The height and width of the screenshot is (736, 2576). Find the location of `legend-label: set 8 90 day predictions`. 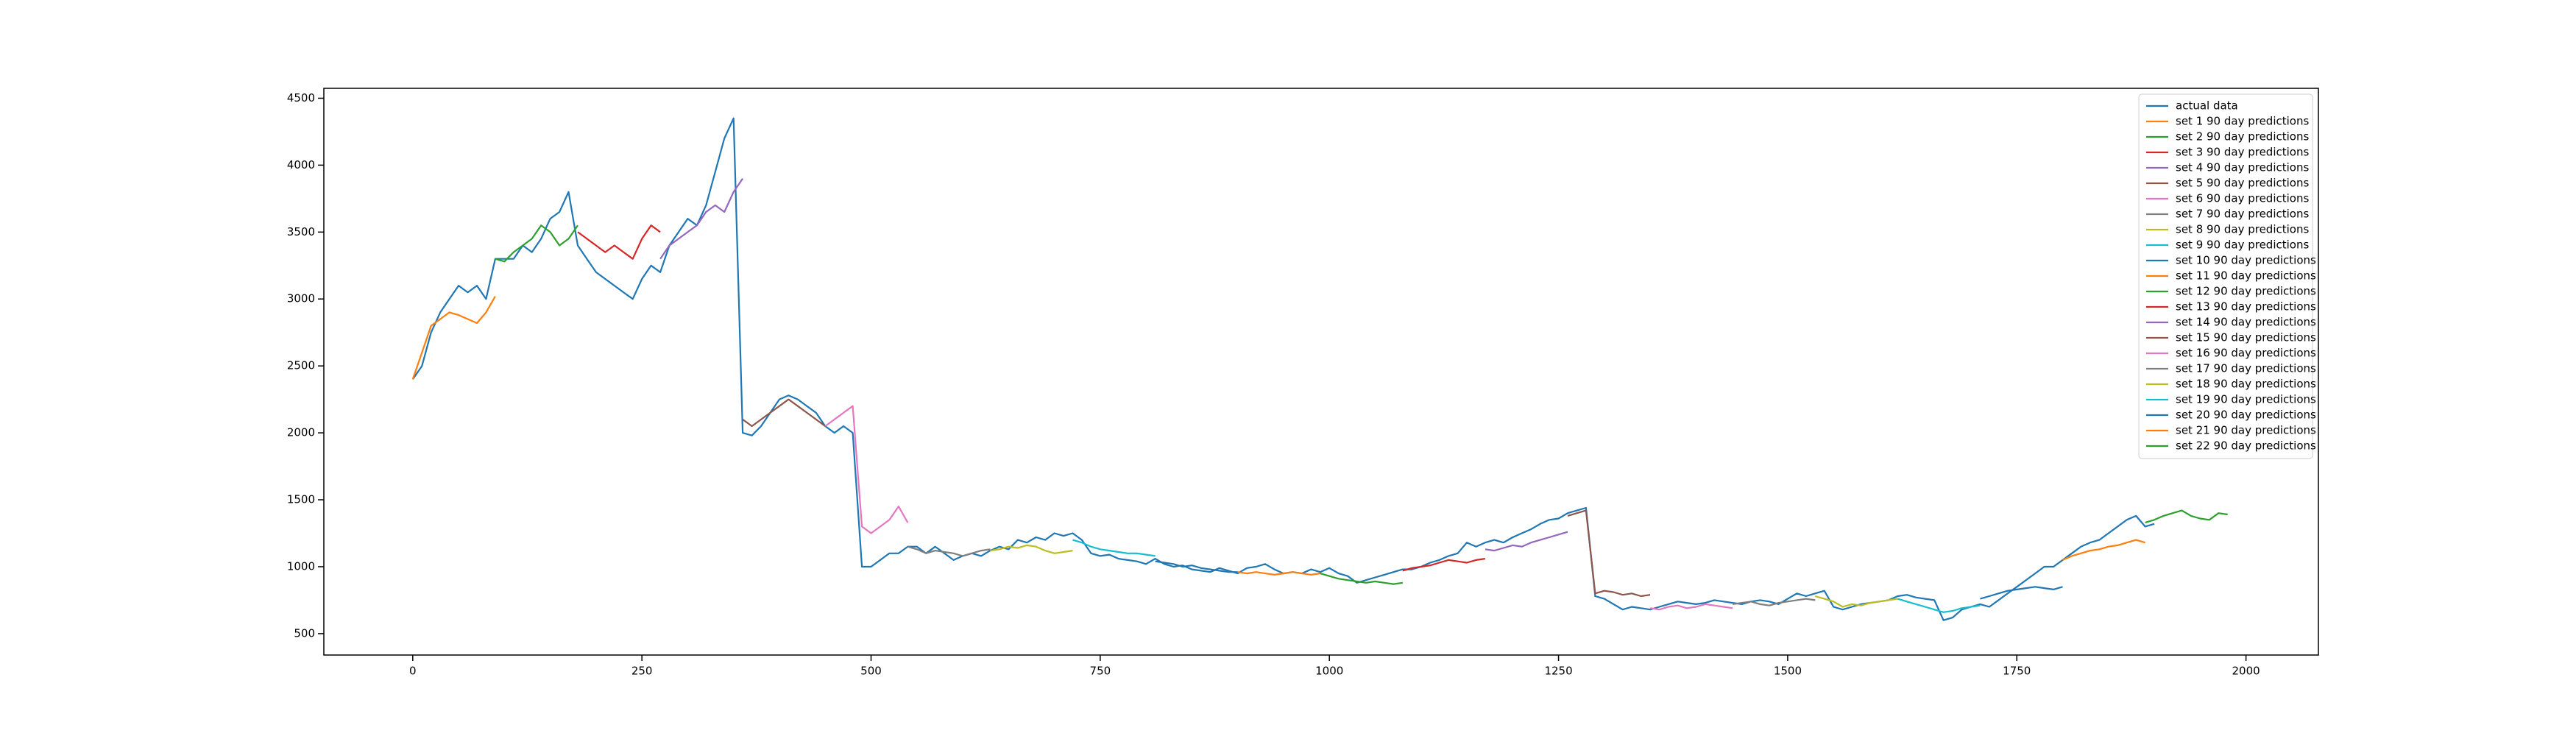

legend-label: set 8 90 day predictions is located at coordinates (2242, 229).